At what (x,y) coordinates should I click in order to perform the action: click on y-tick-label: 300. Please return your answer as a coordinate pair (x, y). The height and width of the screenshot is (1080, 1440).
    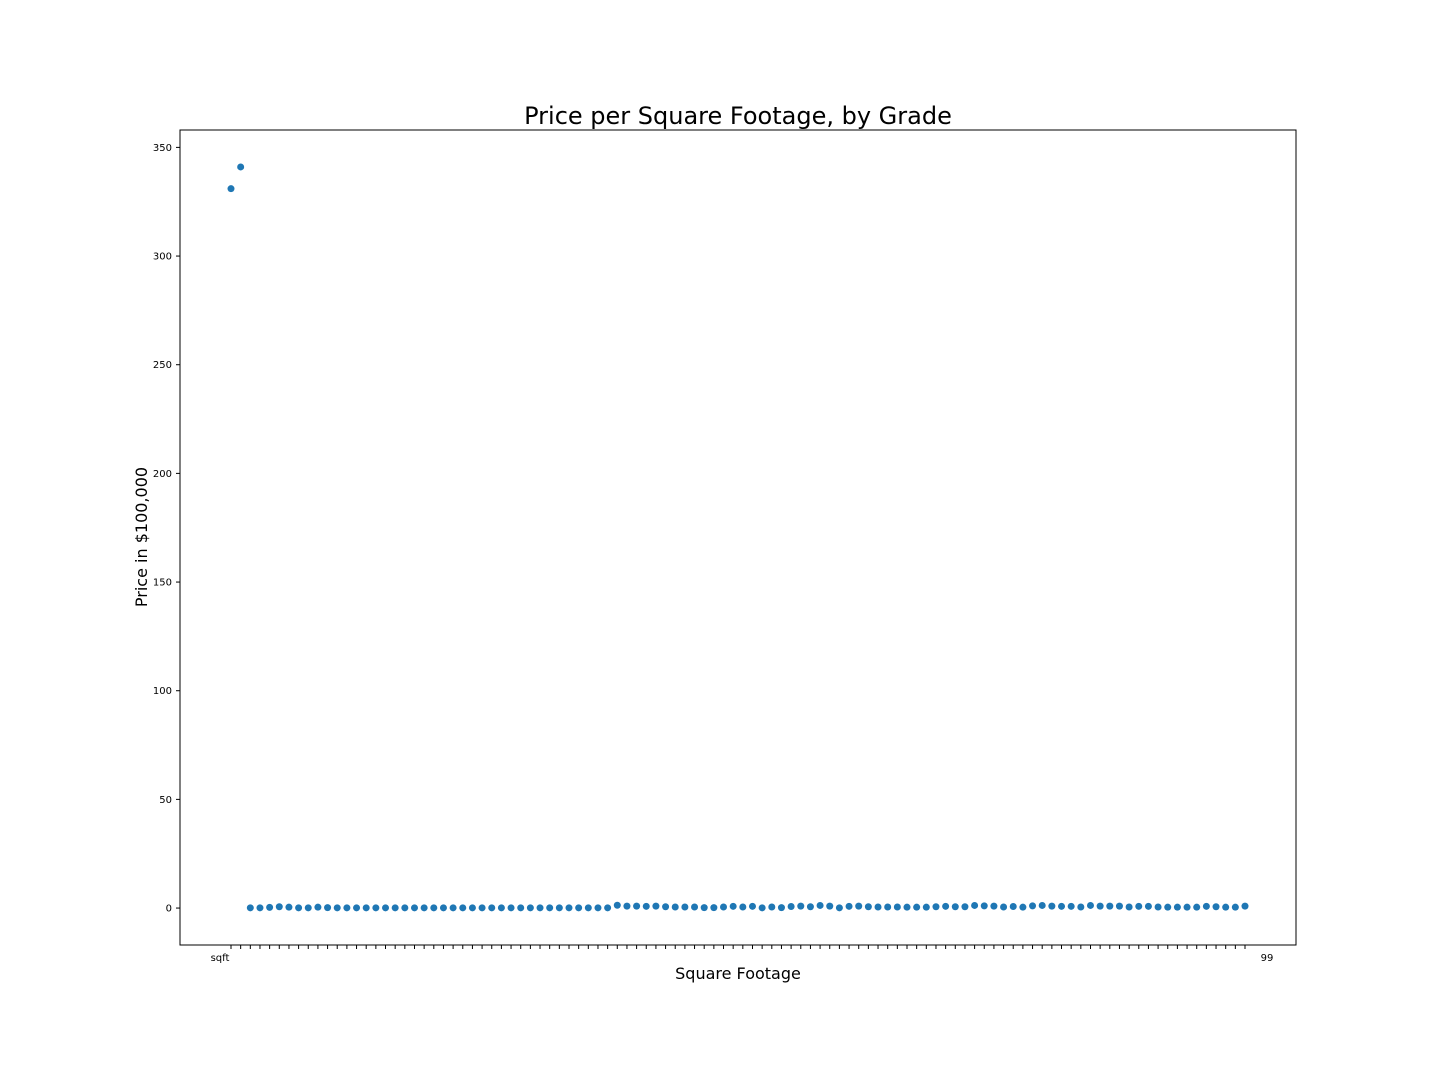
    Looking at the image, I should click on (162, 257).